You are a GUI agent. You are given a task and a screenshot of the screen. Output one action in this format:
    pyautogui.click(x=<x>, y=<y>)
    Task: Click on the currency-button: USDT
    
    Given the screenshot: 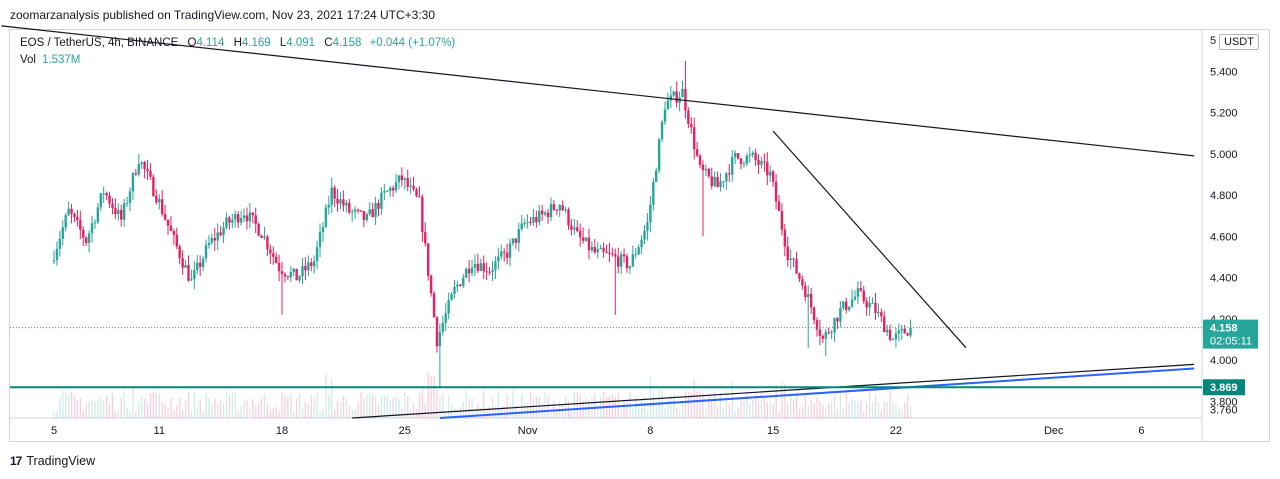 What is the action you would take?
    pyautogui.click(x=1239, y=42)
    